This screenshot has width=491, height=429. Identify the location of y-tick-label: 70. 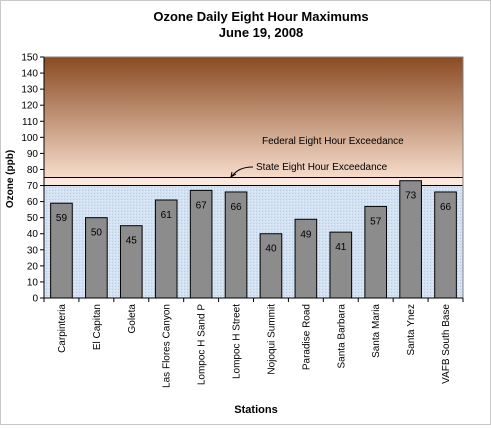
(33, 186).